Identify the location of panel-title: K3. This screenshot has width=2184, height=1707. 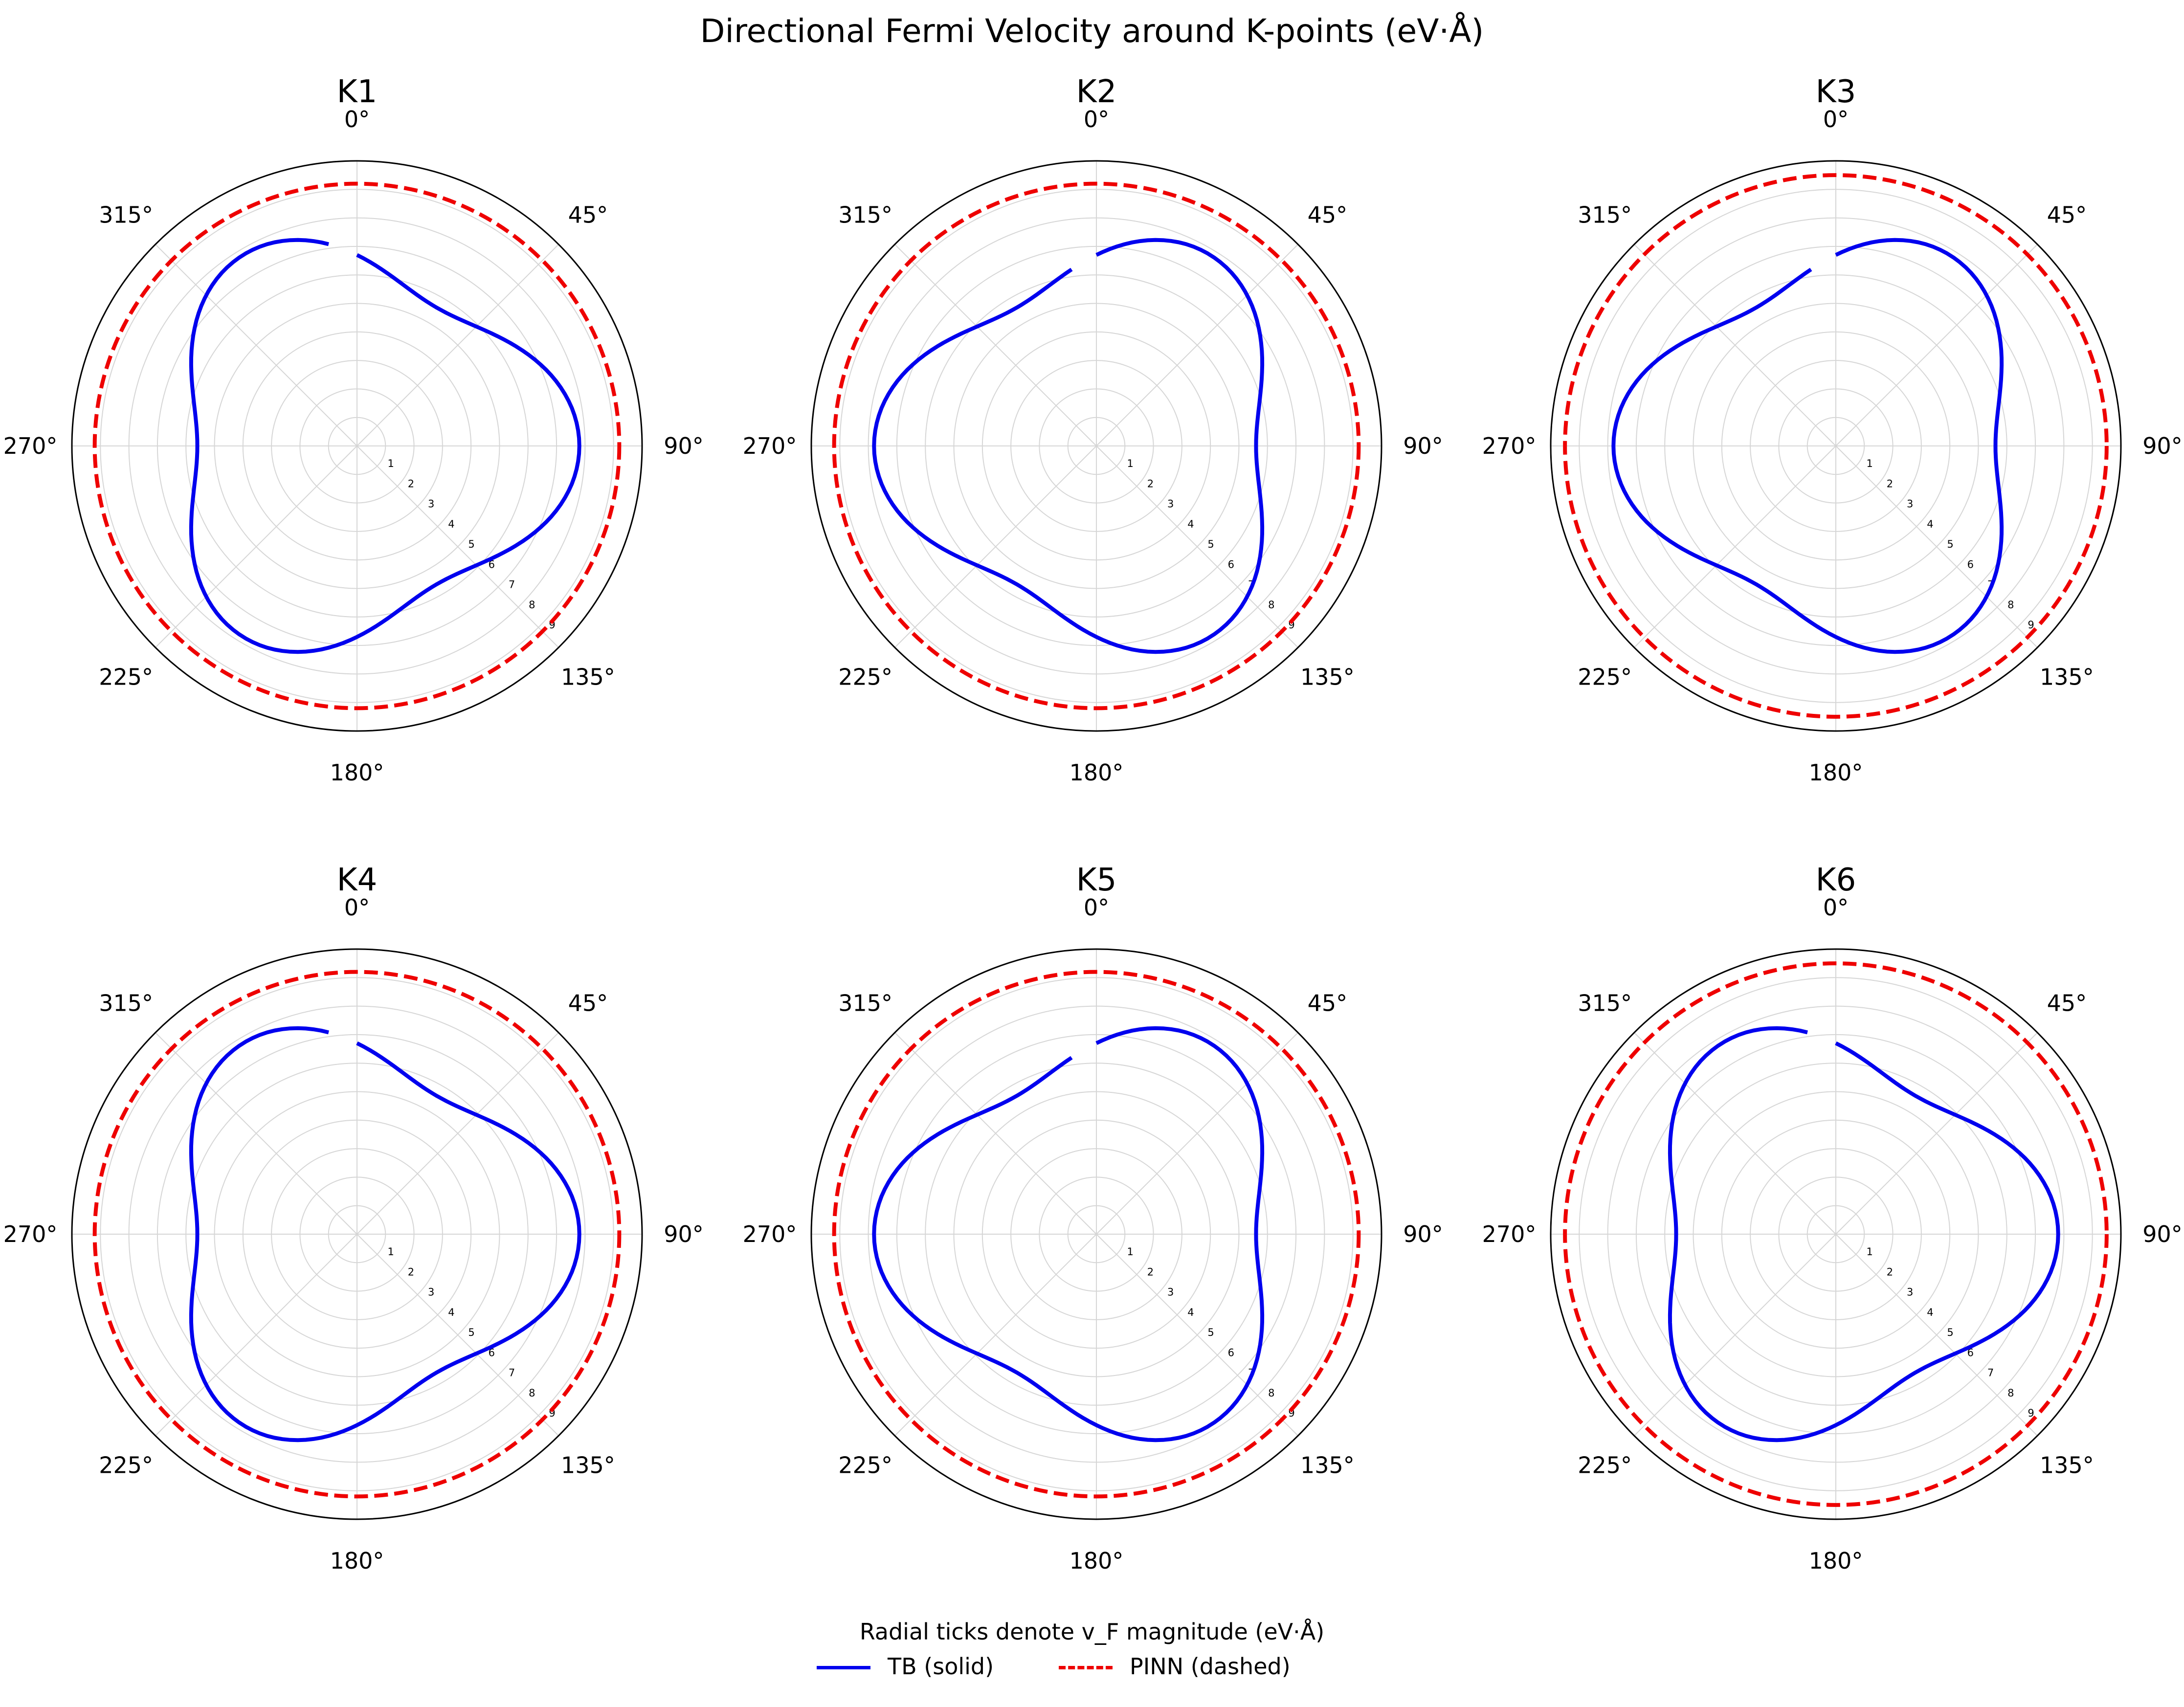
(1836, 92).